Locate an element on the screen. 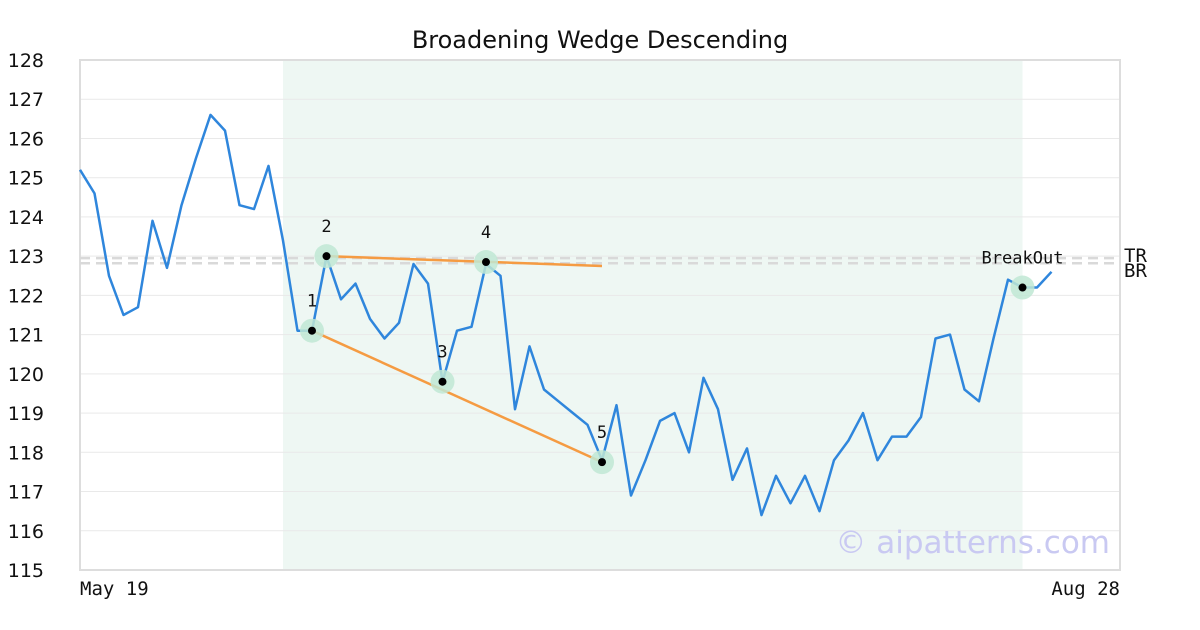 The image size is (1200, 630). y-tick-label-4: 119 is located at coordinates (26, 414).